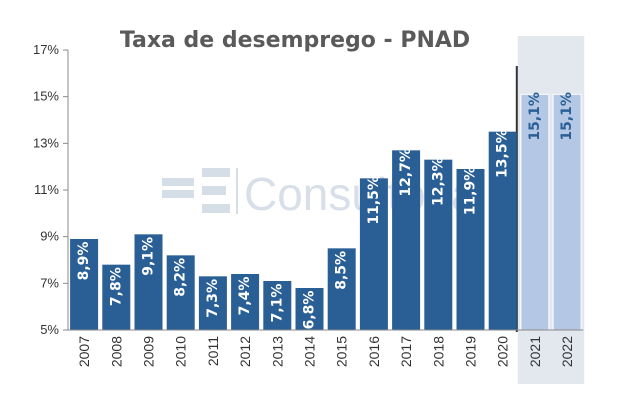 The image size is (638, 410). I want to click on x-tick-label: 2012, so click(245, 351).